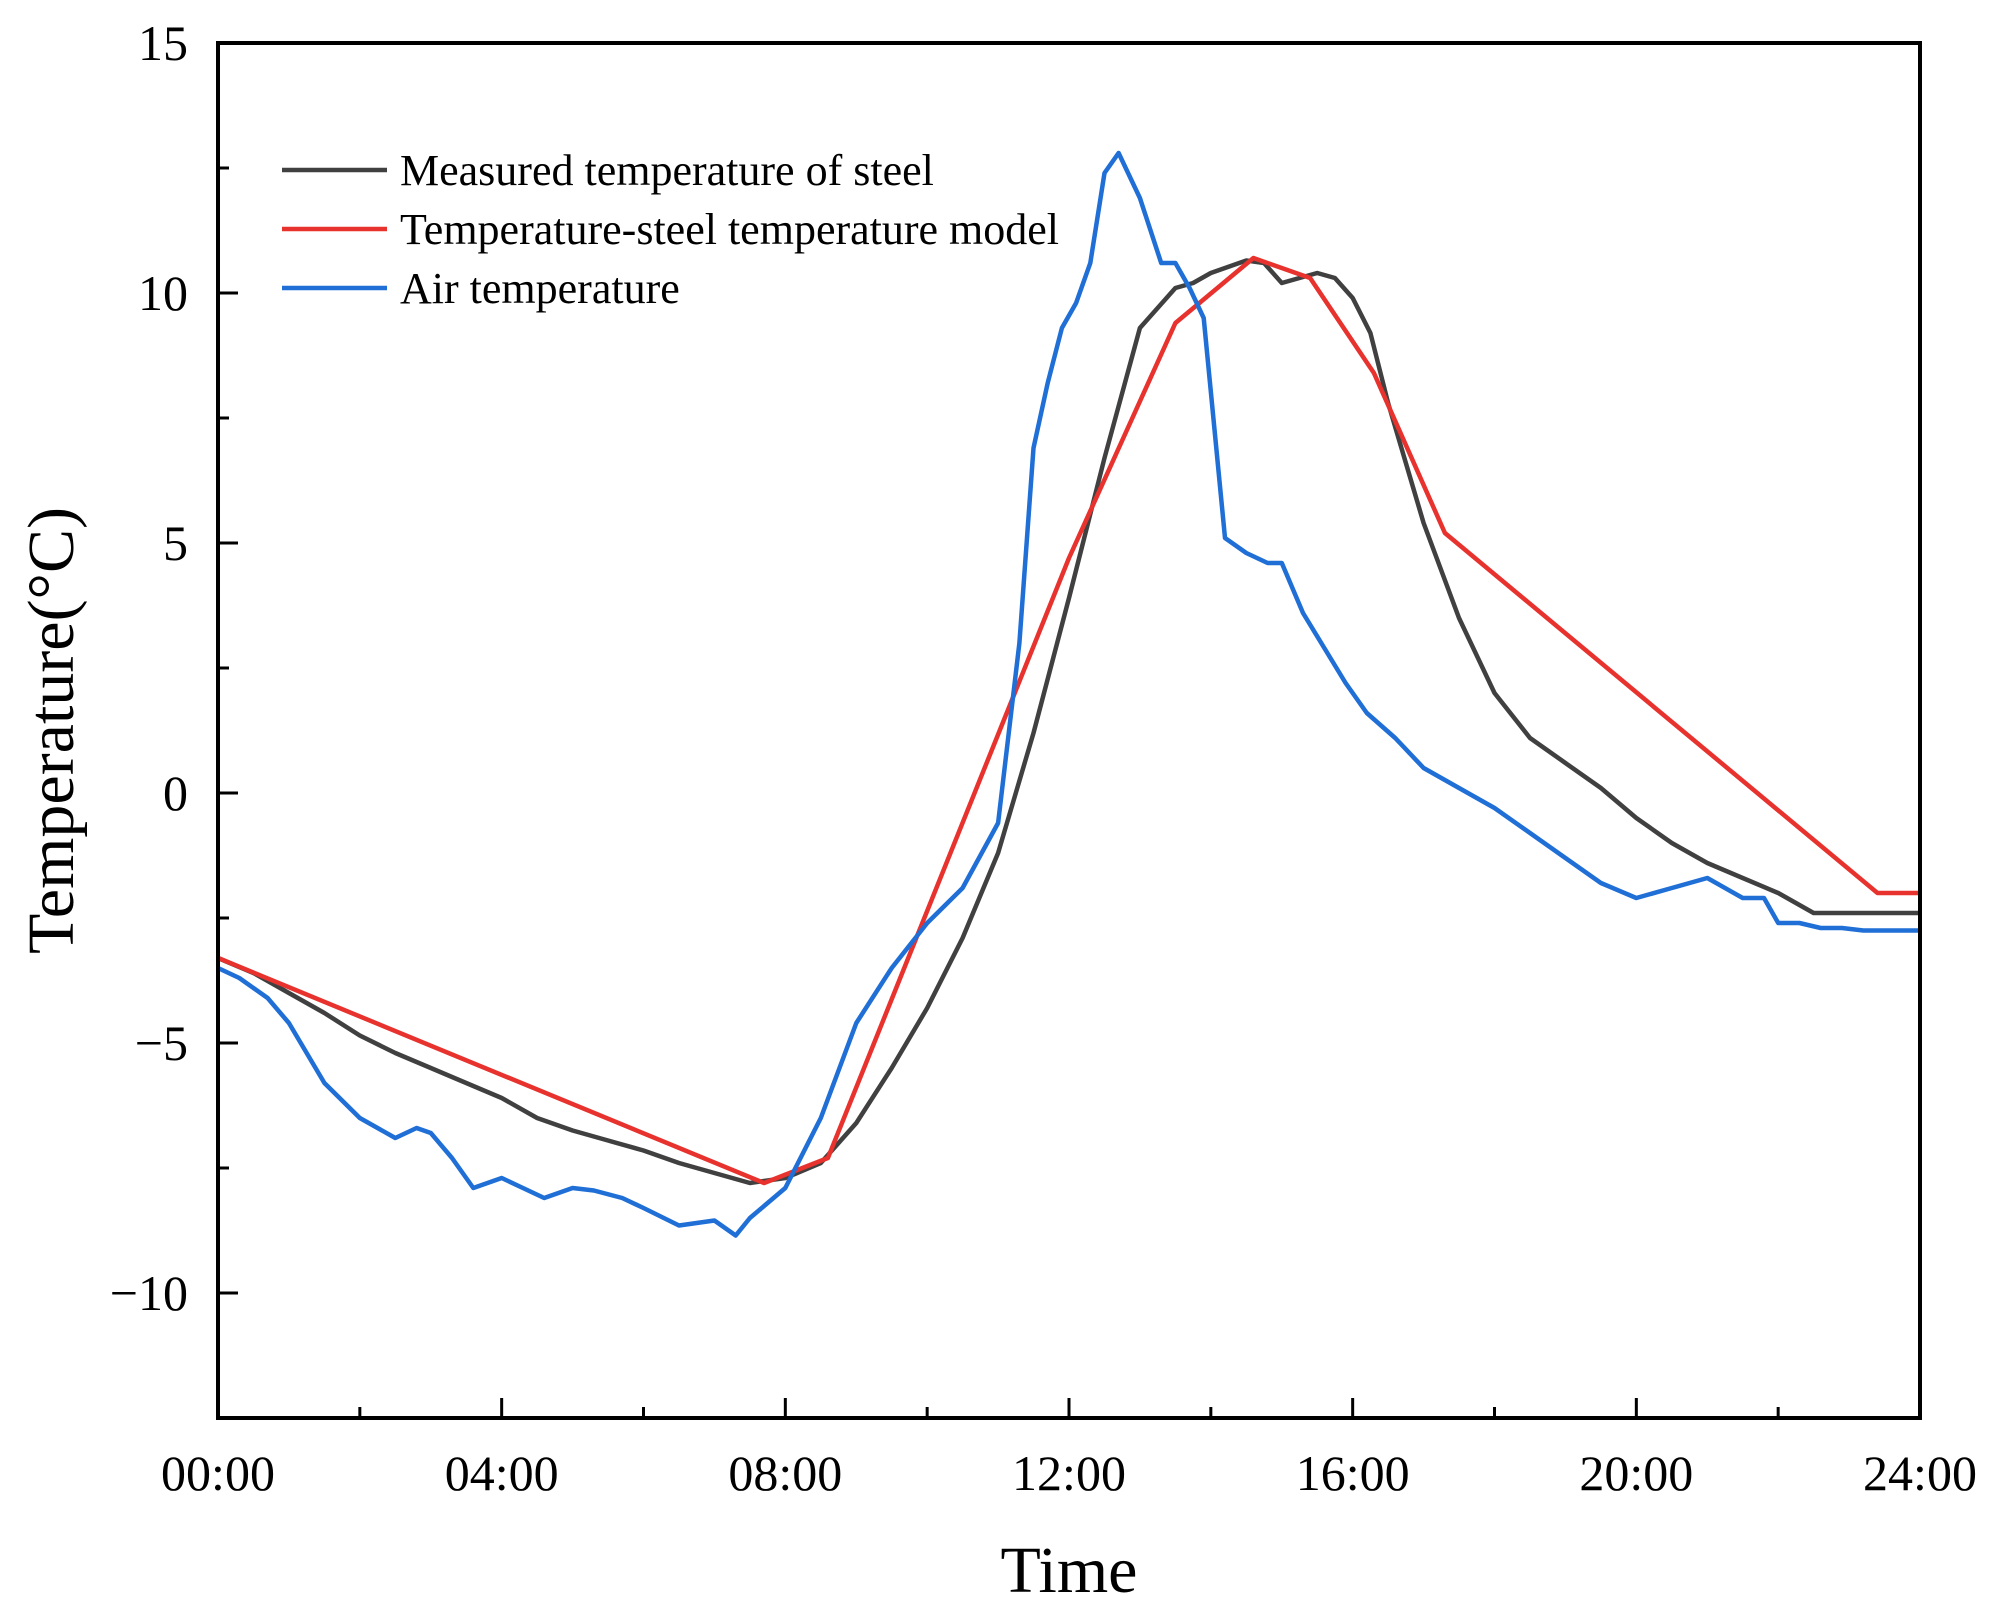 This screenshot has height=1609, width=2003. What do you see at coordinates (1920, 1473) in the screenshot?
I see `x-tick-label: 24:00` at bounding box center [1920, 1473].